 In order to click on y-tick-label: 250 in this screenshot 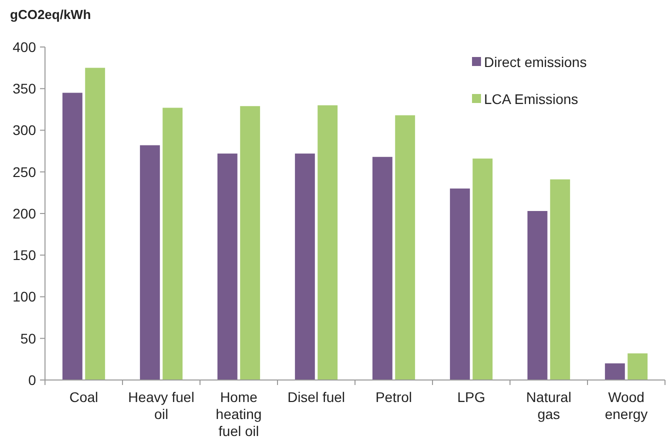, I will do `click(24, 172)`.